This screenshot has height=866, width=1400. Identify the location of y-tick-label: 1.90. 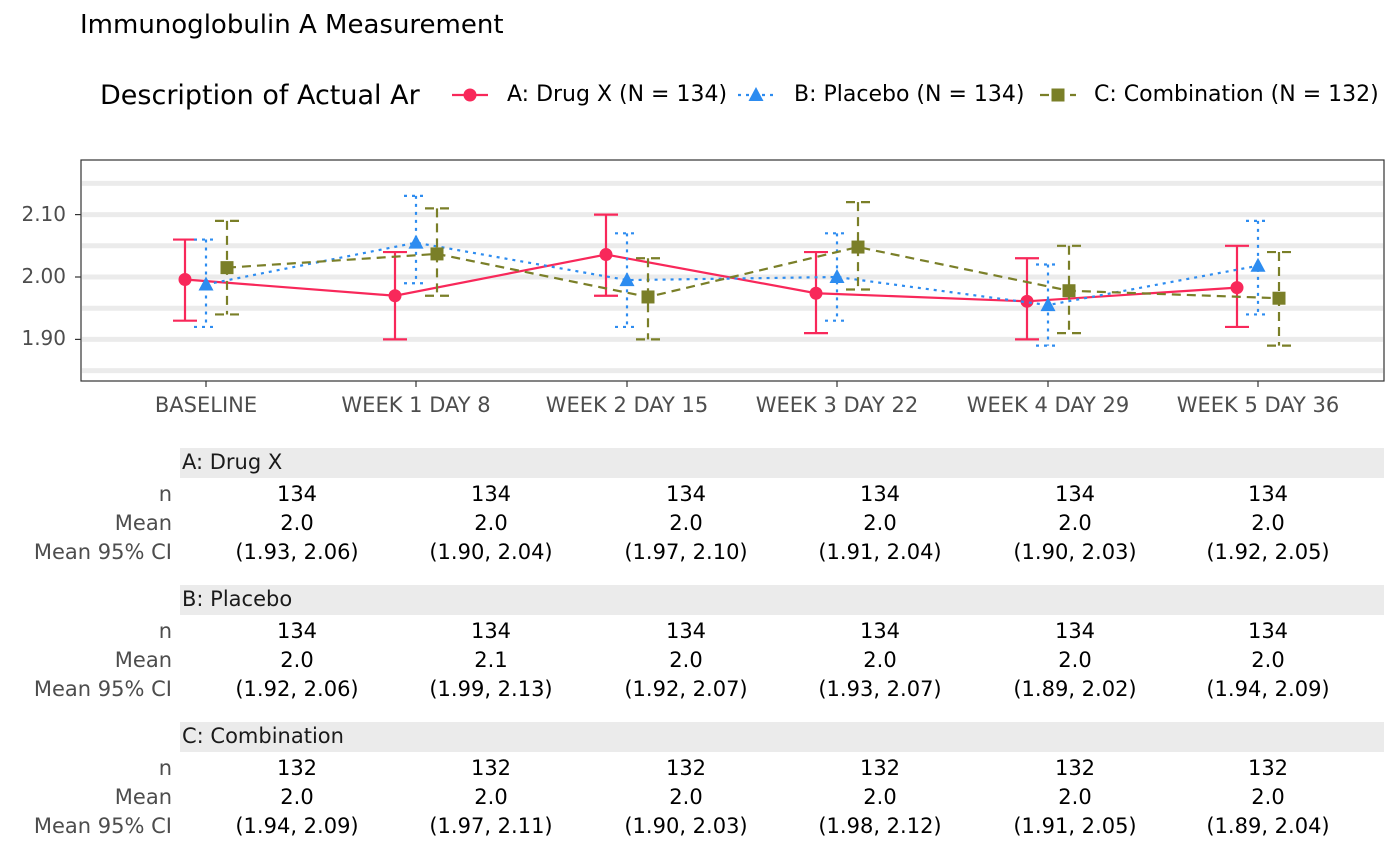
(43, 338).